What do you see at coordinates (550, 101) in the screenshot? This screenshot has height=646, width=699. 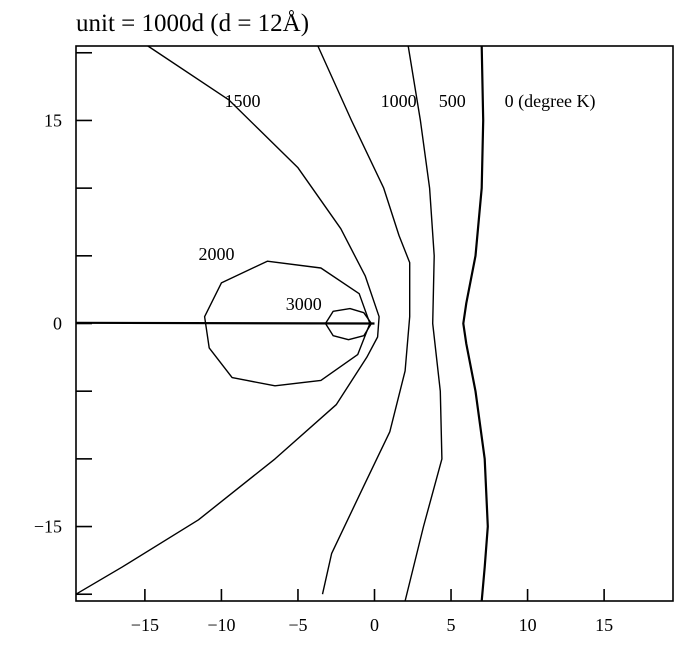 I see `contour-label-0-degree-k: 0 (degree K)` at bounding box center [550, 101].